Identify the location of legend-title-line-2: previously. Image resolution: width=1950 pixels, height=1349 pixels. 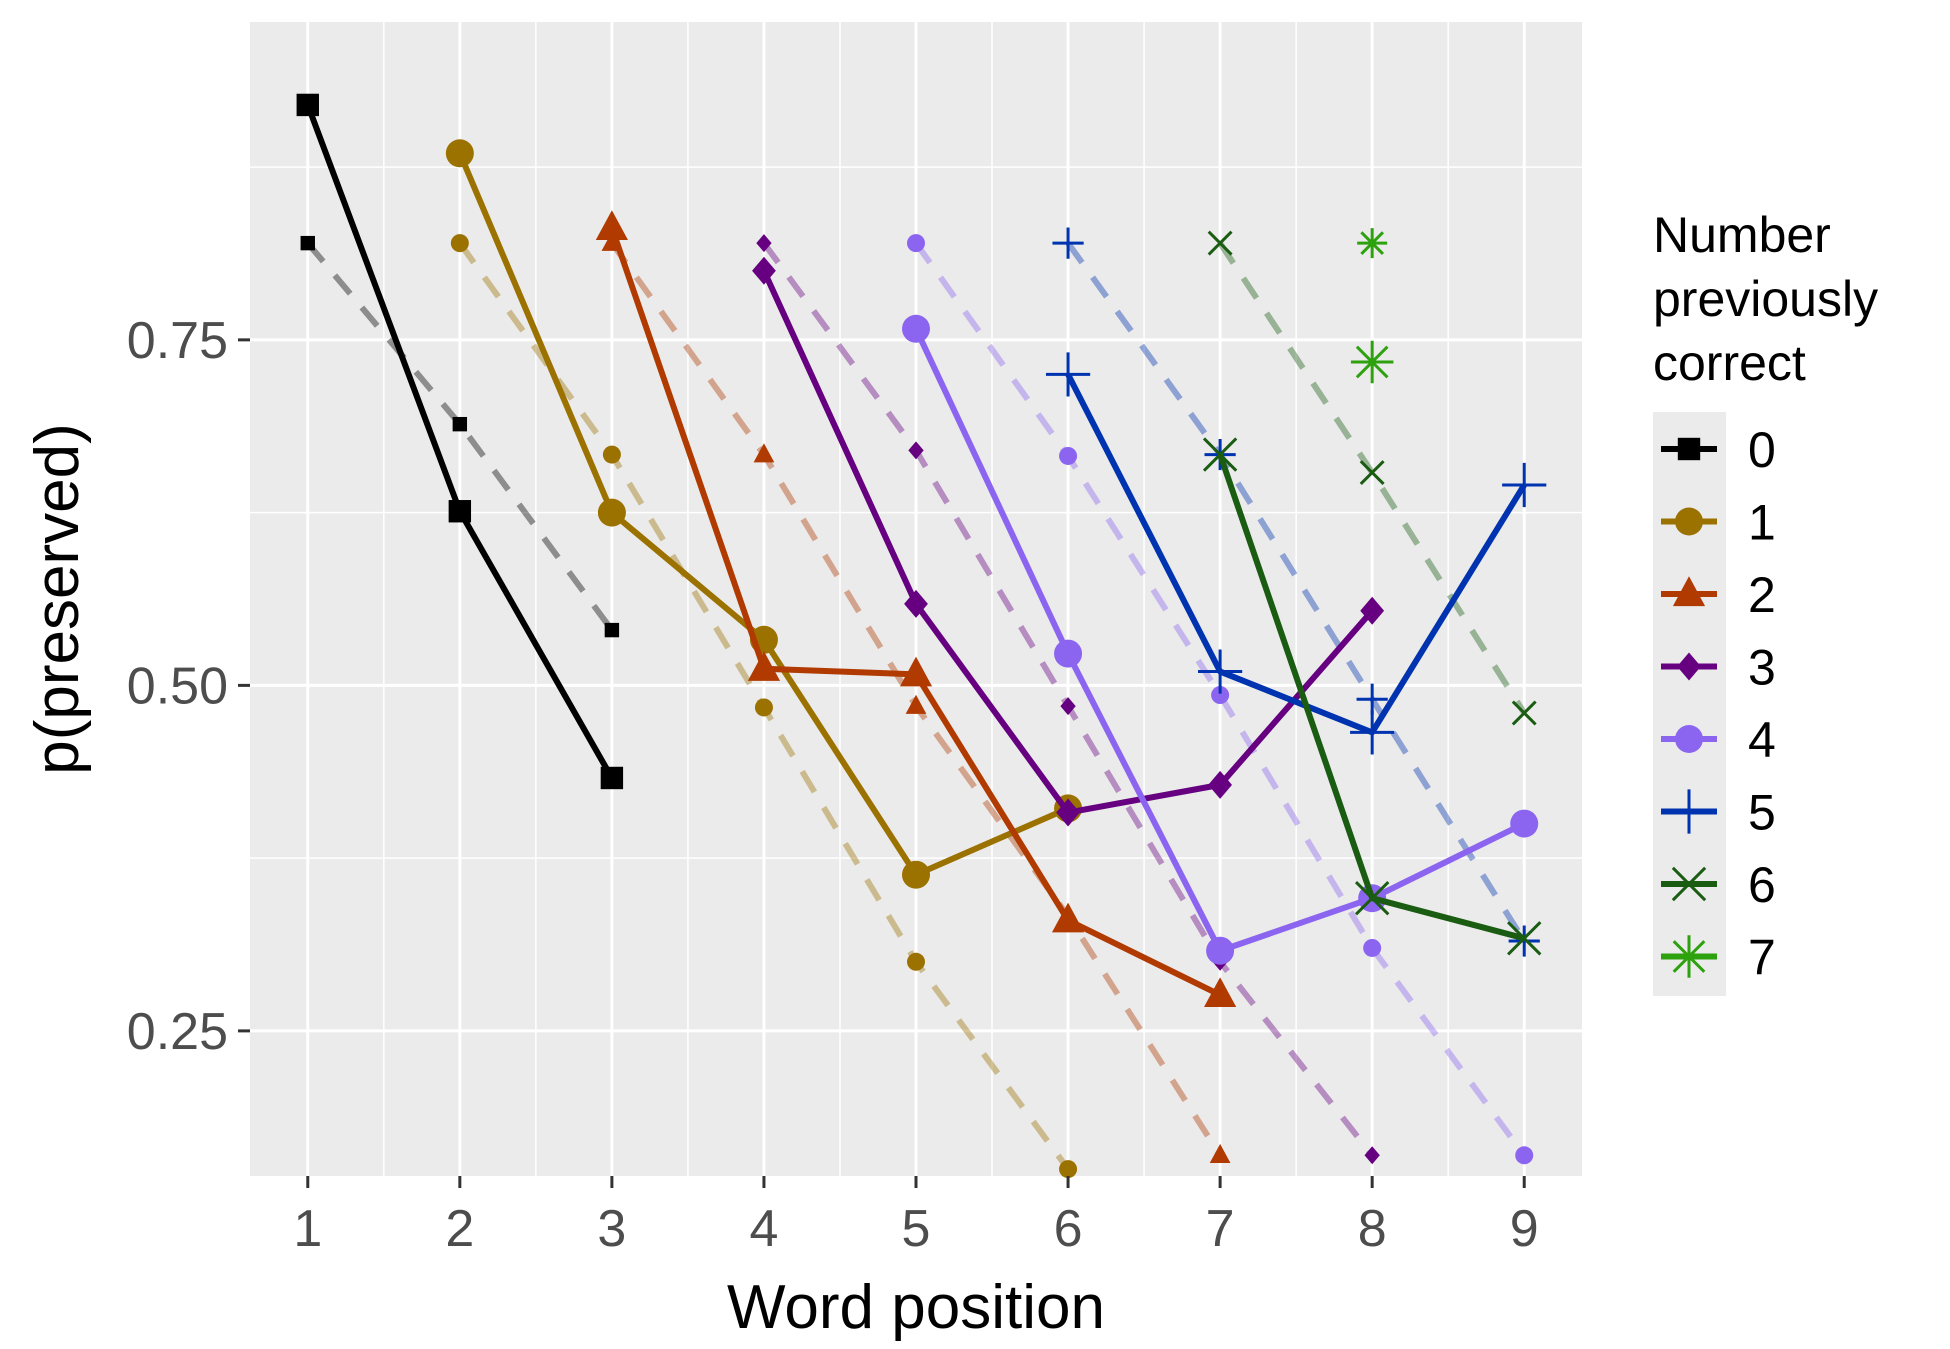
(1765, 299).